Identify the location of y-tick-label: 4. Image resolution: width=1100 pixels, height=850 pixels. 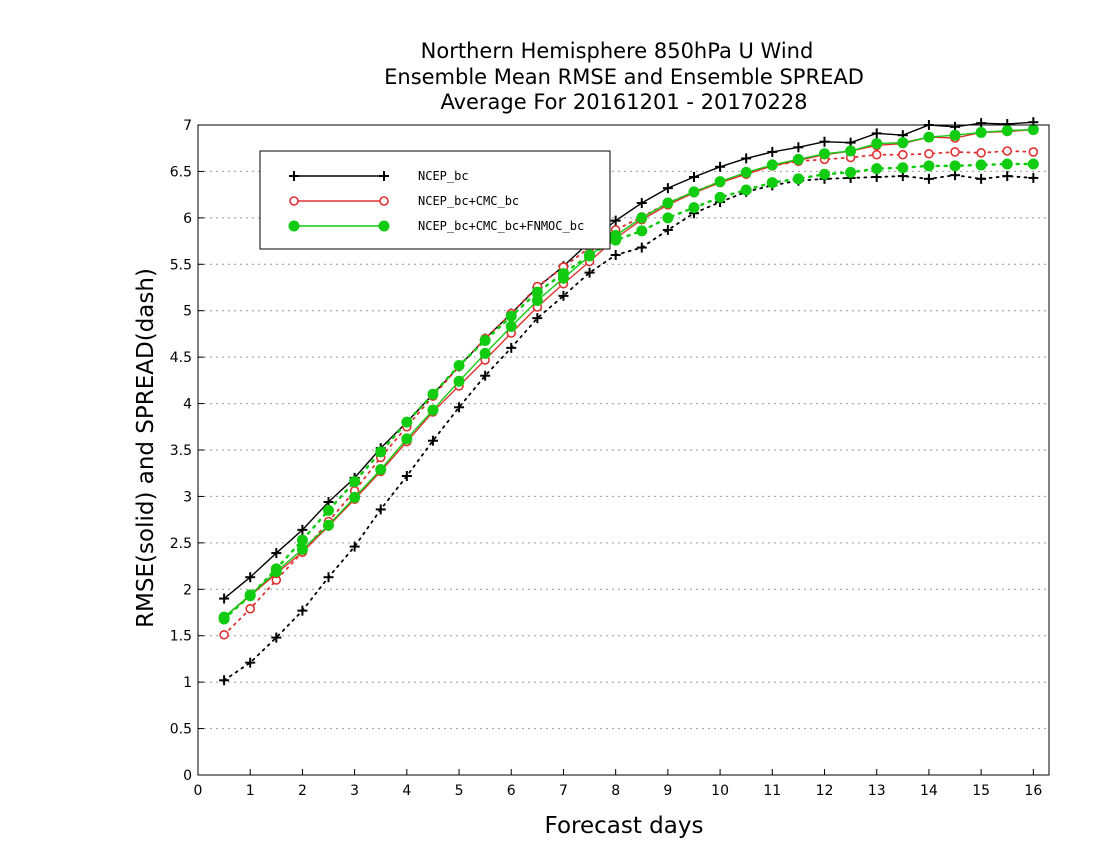
(187, 405).